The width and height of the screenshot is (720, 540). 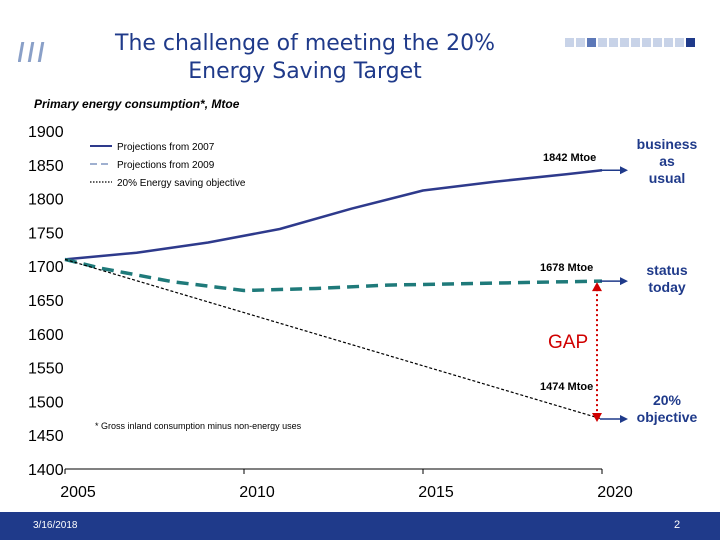 I want to click on bau-callout-line: usual, so click(x=667, y=178).